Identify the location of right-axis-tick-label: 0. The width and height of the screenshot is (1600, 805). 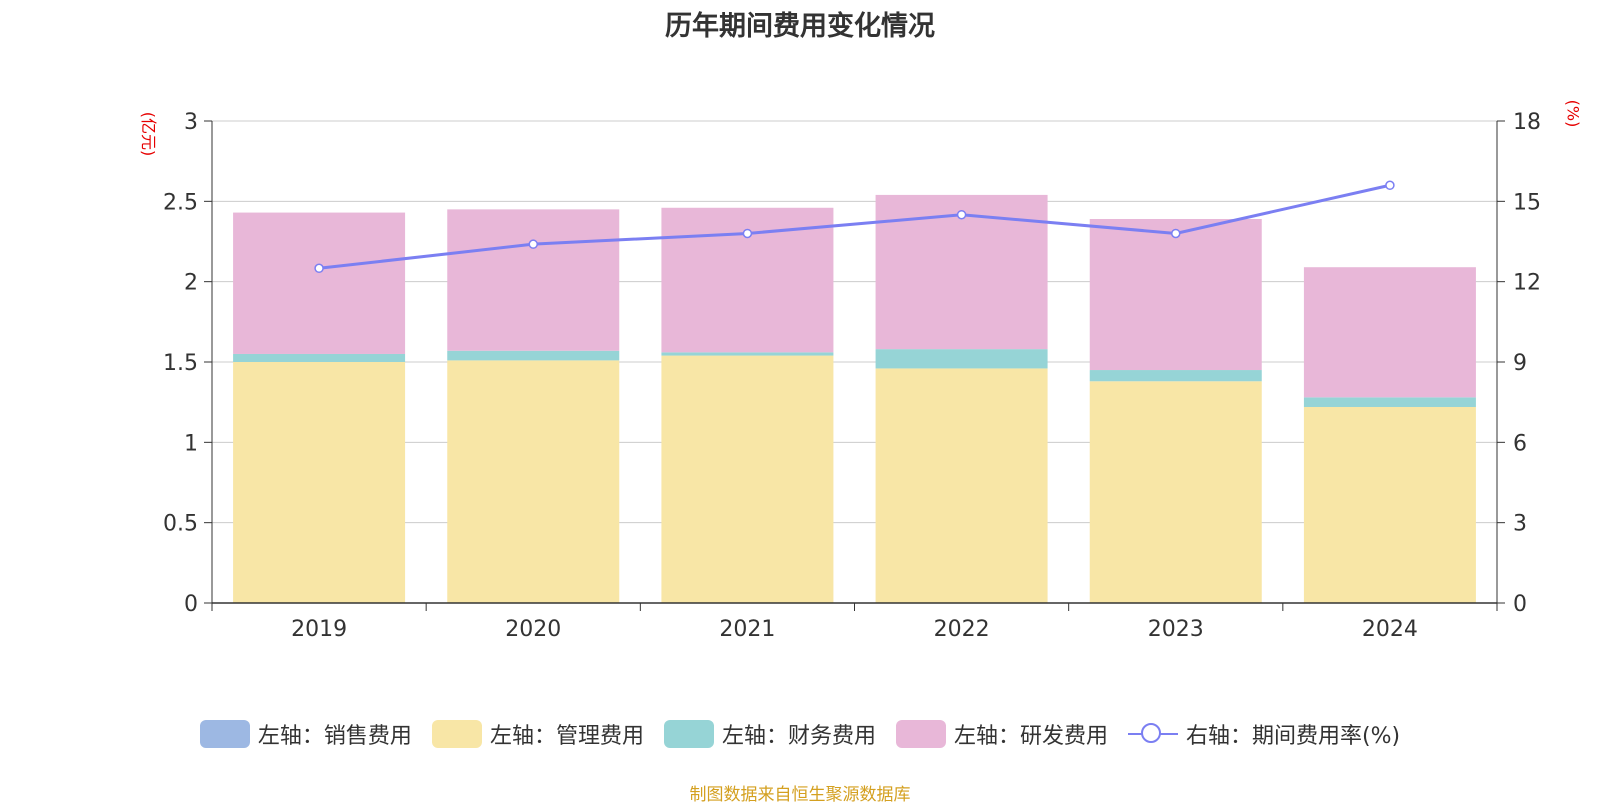
(1520, 604).